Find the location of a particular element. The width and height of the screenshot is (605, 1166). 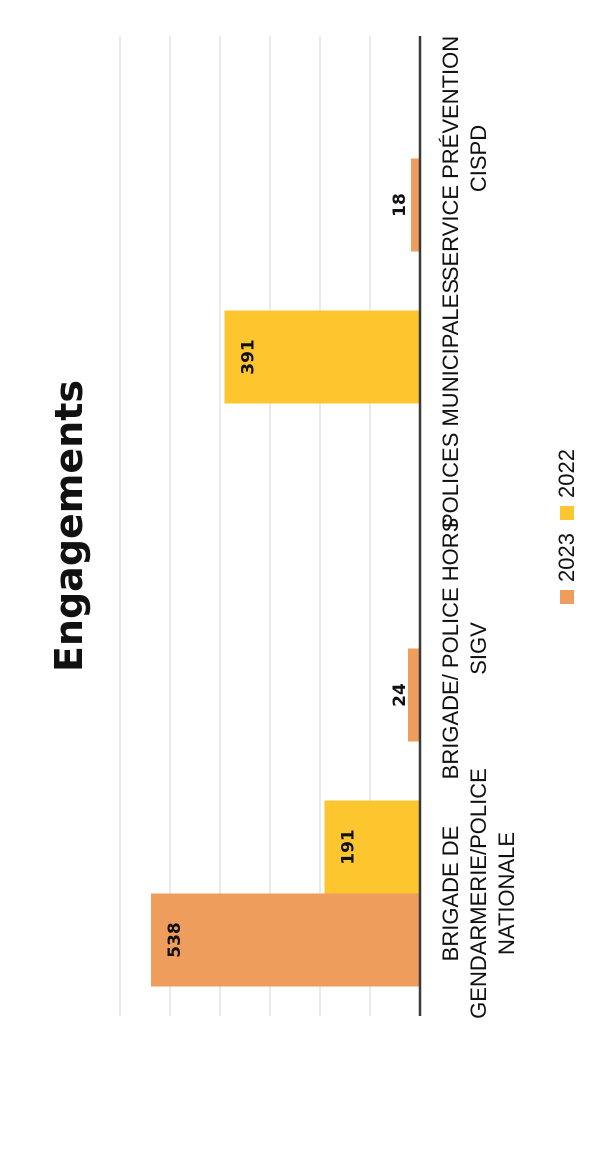

category-label: SERVICE PRÉVENTION is located at coordinates (450, 158).